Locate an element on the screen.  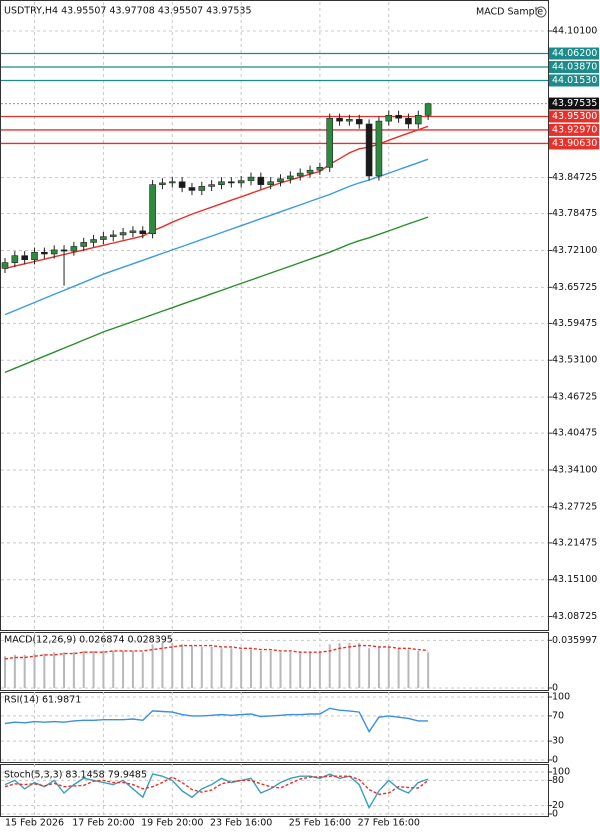
x-tick-label: 25 Feb 16:00 is located at coordinates (320, 823).